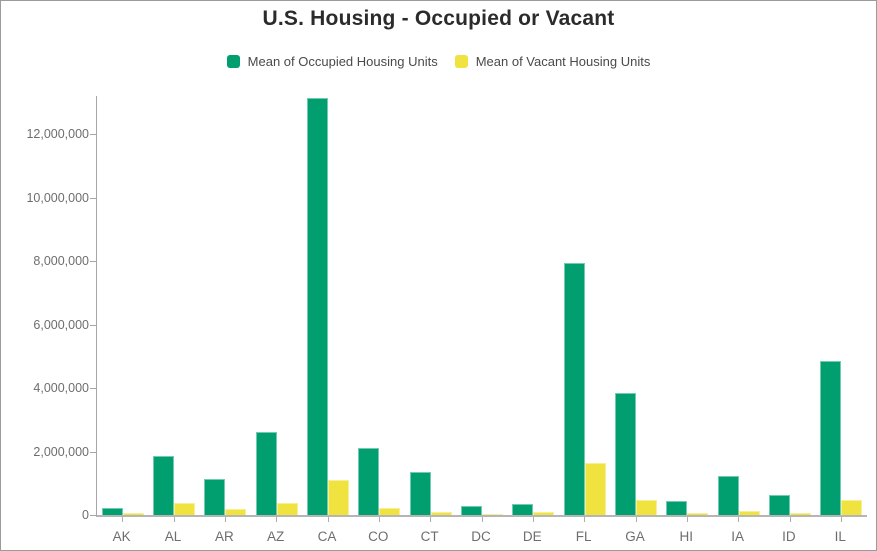  What do you see at coordinates (728, 495) in the screenshot?
I see `bar-occupied-ia` at bounding box center [728, 495].